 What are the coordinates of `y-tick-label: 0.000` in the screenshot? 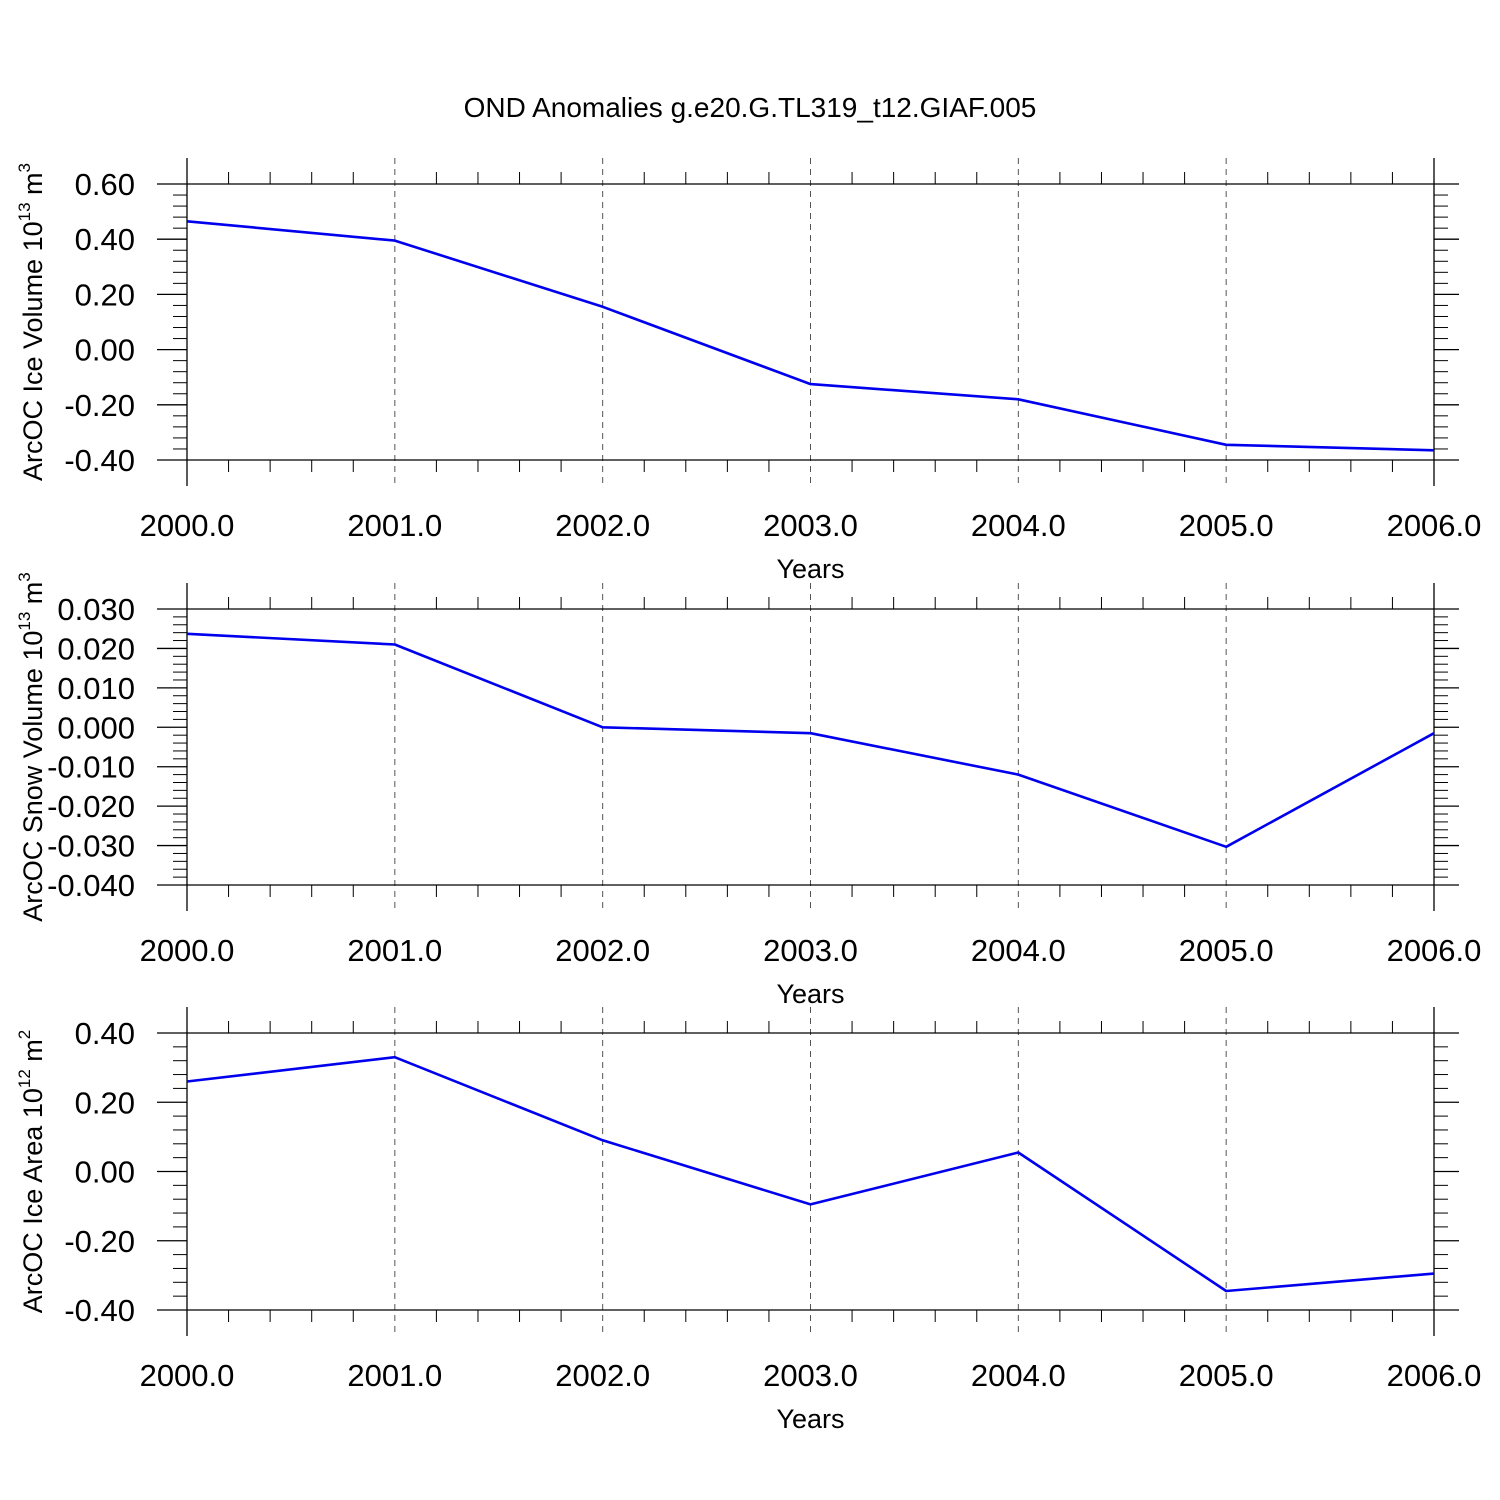 It's located at (96, 727).